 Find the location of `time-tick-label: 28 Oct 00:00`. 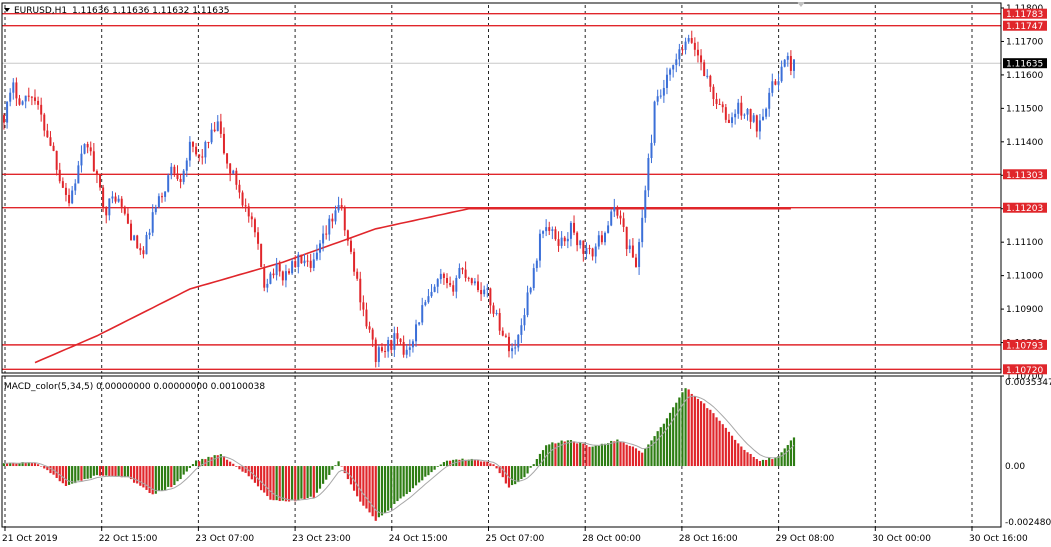

time-tick-label: 28 Oct 00:00 is located at coordinates (611, 539).